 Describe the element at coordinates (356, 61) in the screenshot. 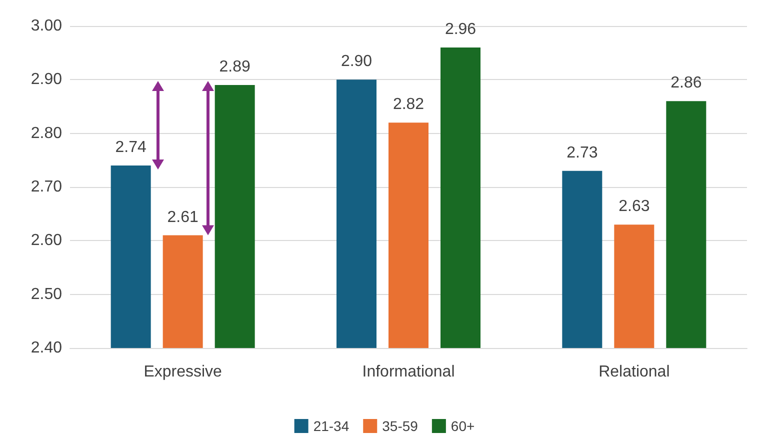

I see `data-label: 2.90` at that location.